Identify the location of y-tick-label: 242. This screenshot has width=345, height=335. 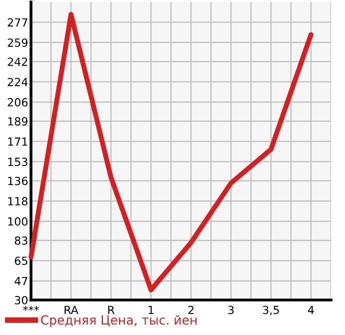
(18, 62).